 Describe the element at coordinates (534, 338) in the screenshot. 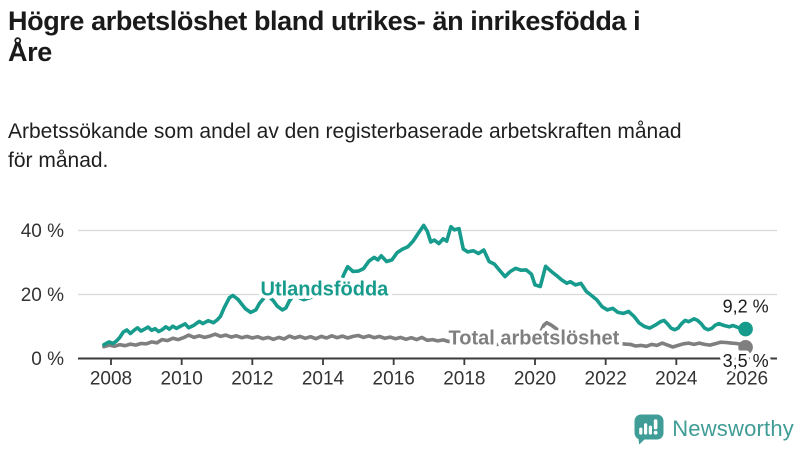

I see `series-label: Total arbetslöshet` at that location.